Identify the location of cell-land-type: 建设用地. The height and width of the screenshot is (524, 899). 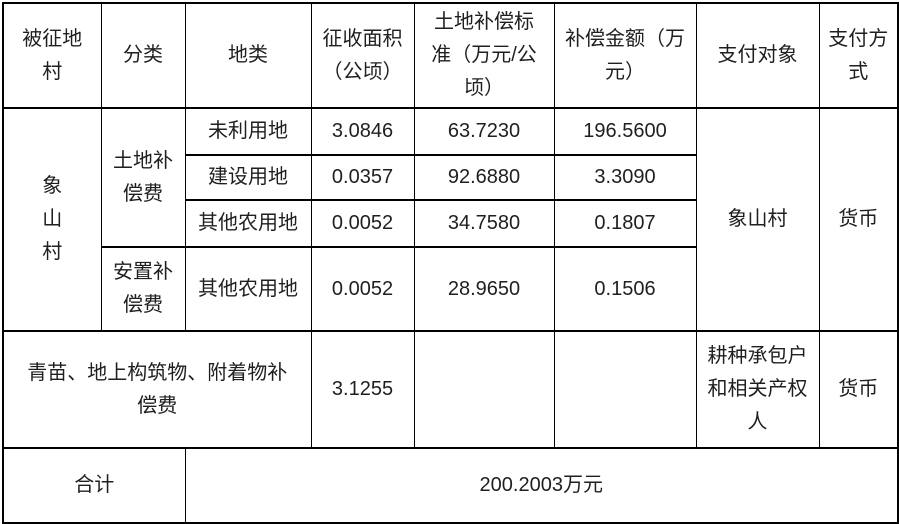
(248, 177).